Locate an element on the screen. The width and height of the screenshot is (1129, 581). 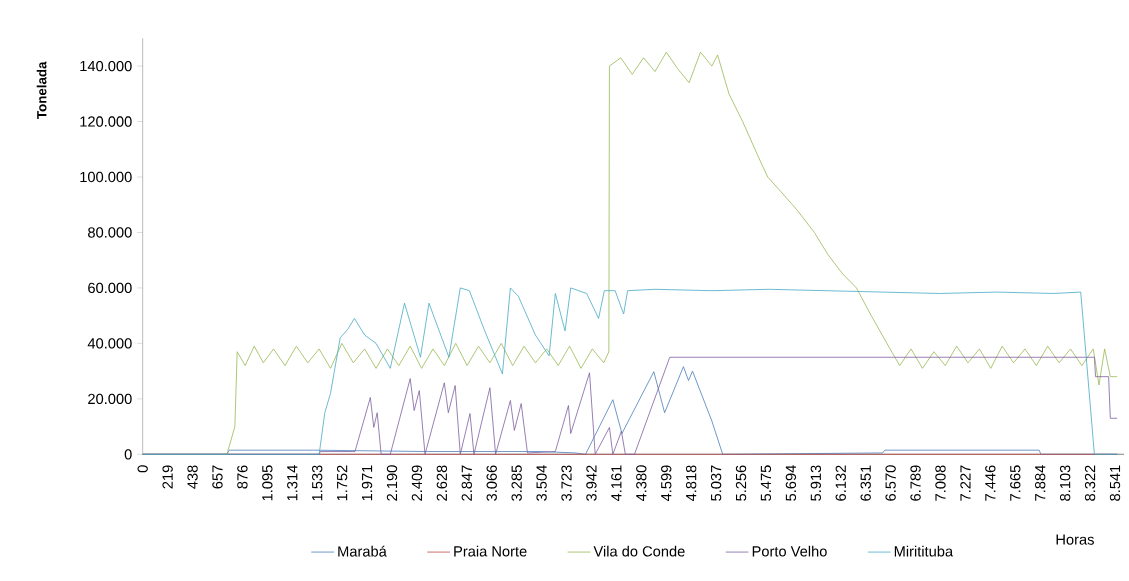
x-tick-label: 1.533 is located at coordinates (317, 483).